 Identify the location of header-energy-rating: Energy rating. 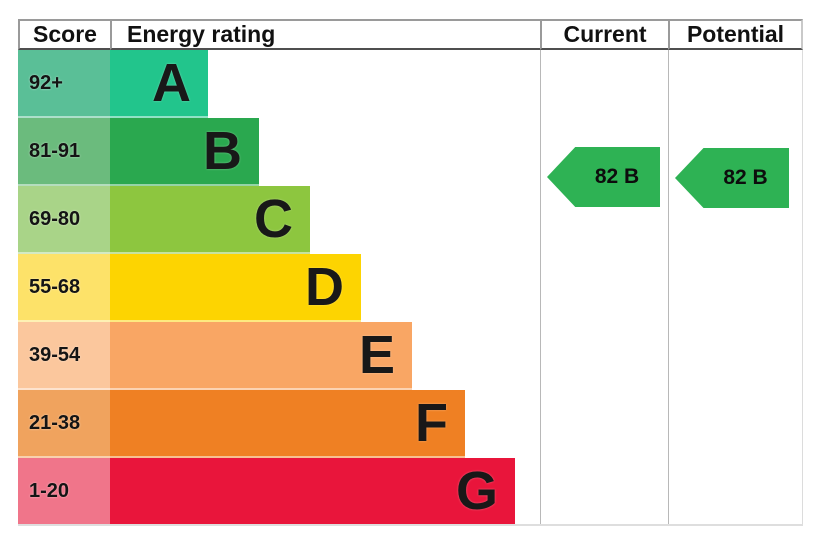
(325, 34).